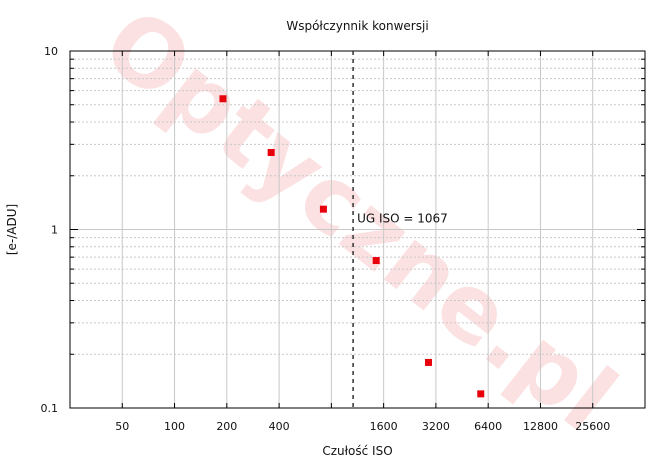 This screenshot has height=463, width=670. What do you see at coordinates (122, 426) in the screenshot?
I see `x-tick-label: 50` at bounding box center [122, 426].